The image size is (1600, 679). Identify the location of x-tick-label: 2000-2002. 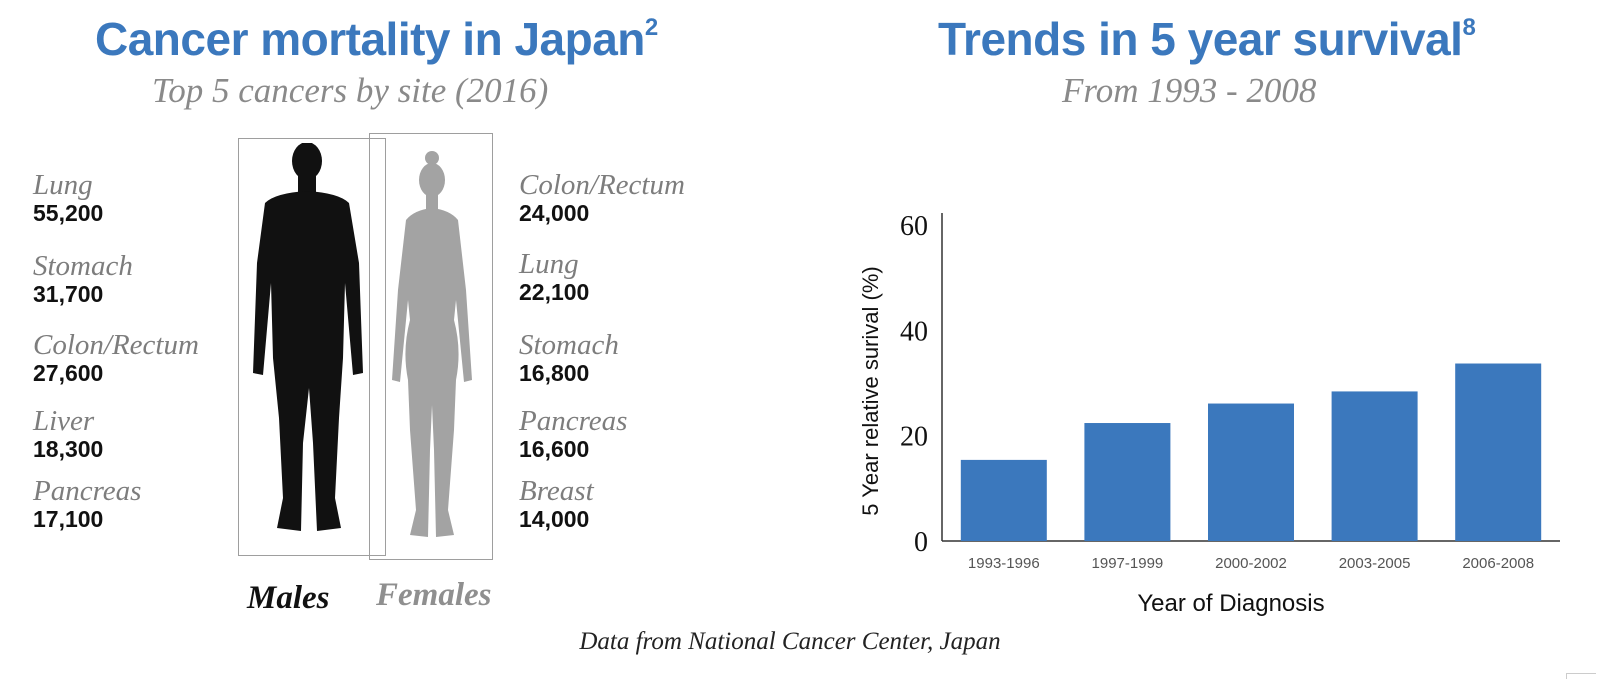
(1251, 563).